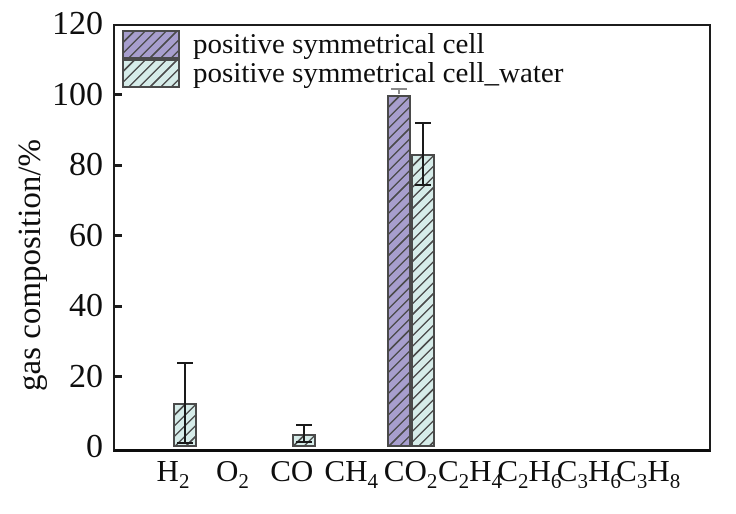 The image size is (736, 514). What do you see at coordinates (86, 376) in the screenshot?
I see `y-tick-label: 20` at bounding box center [86, 376].